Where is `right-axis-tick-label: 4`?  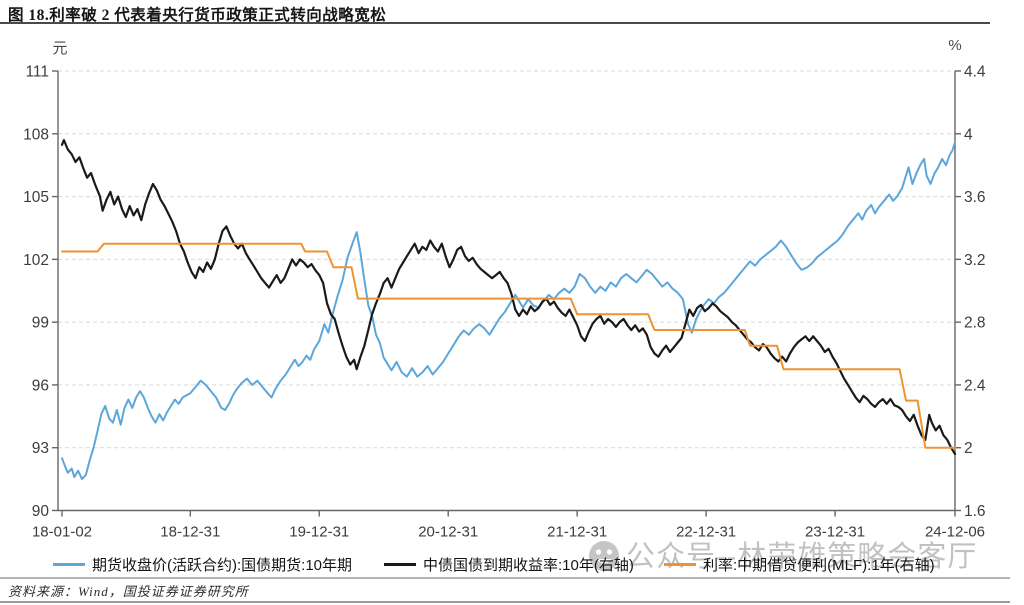 right-axis-tick-label: 4 is located at coordinates (968, 134).